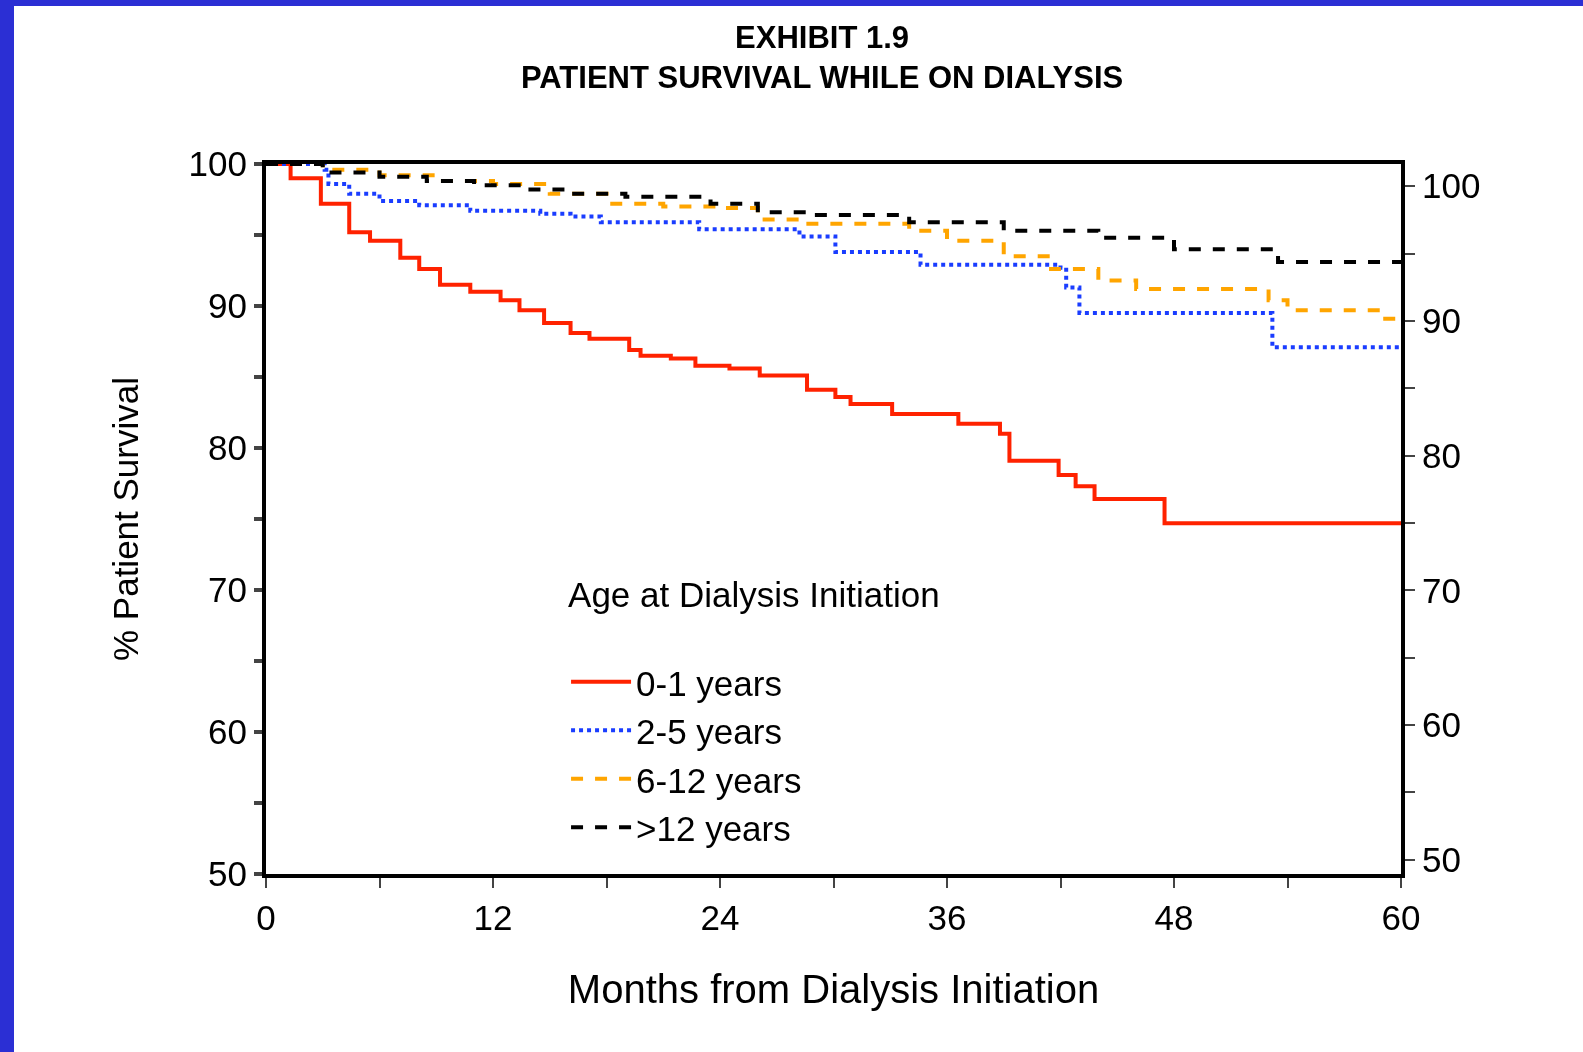  Describe the element at coordinates (227, 874) in the screenshot. I see `y-tick-label: 50` at that location.